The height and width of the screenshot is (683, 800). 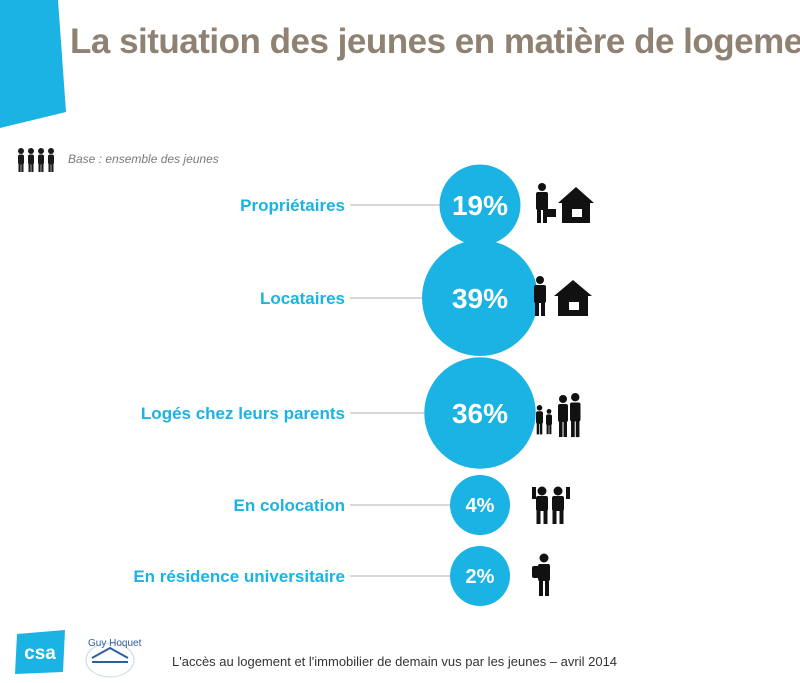 I want to click on csa-logo: csa, so click(x=40, y=652).